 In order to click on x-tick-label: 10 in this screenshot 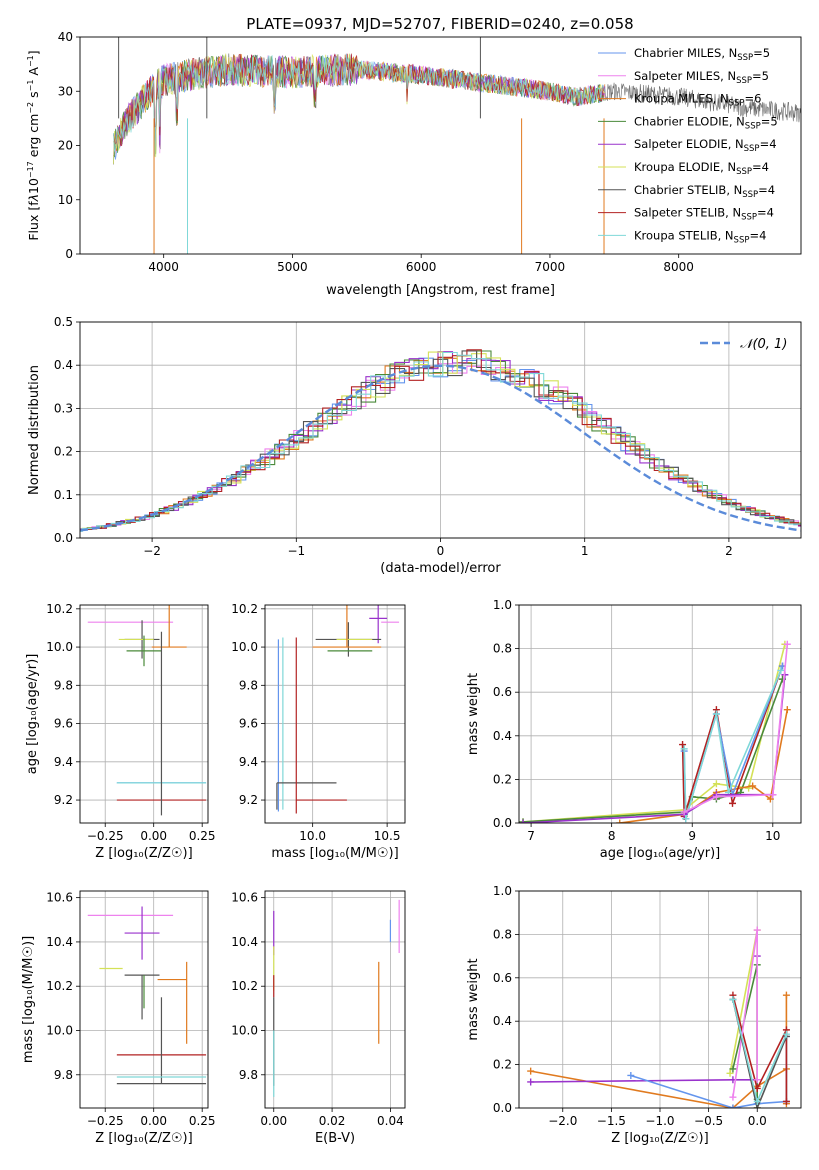, I will do `click(772, 836)`.